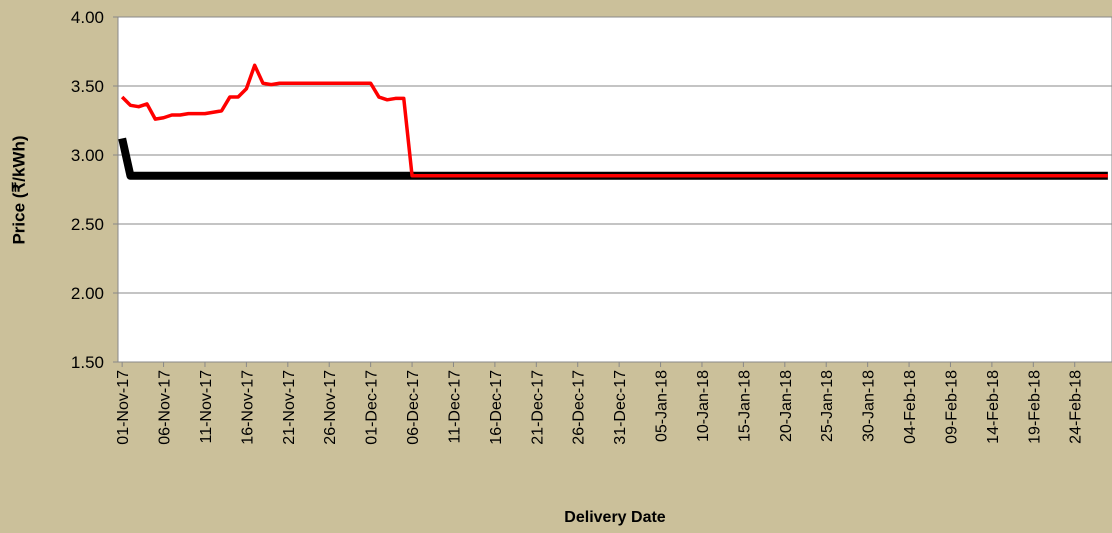  I want to click on x-tick-label: 31-Dec-17, so click(620, 407).